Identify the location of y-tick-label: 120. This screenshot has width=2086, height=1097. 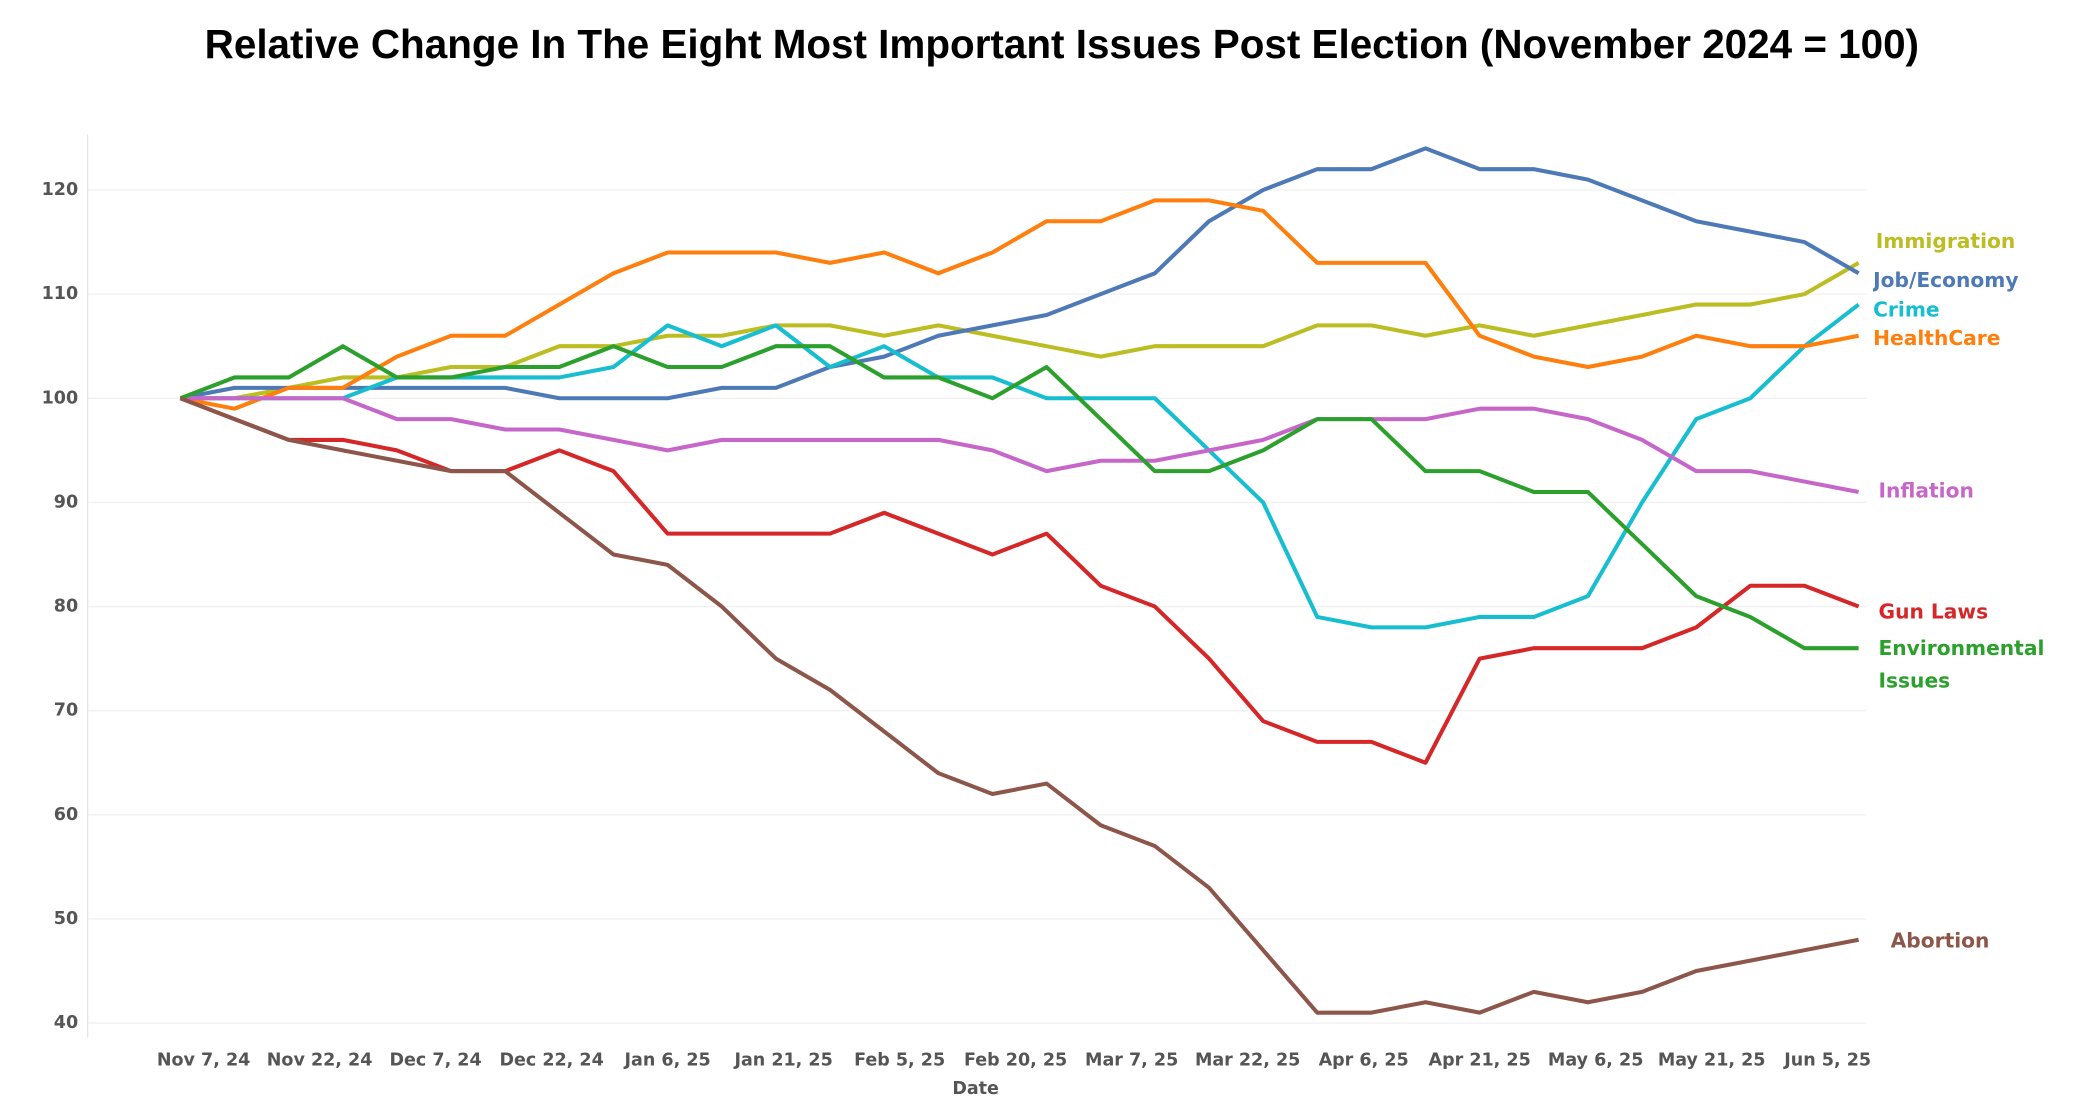
(60, 190).